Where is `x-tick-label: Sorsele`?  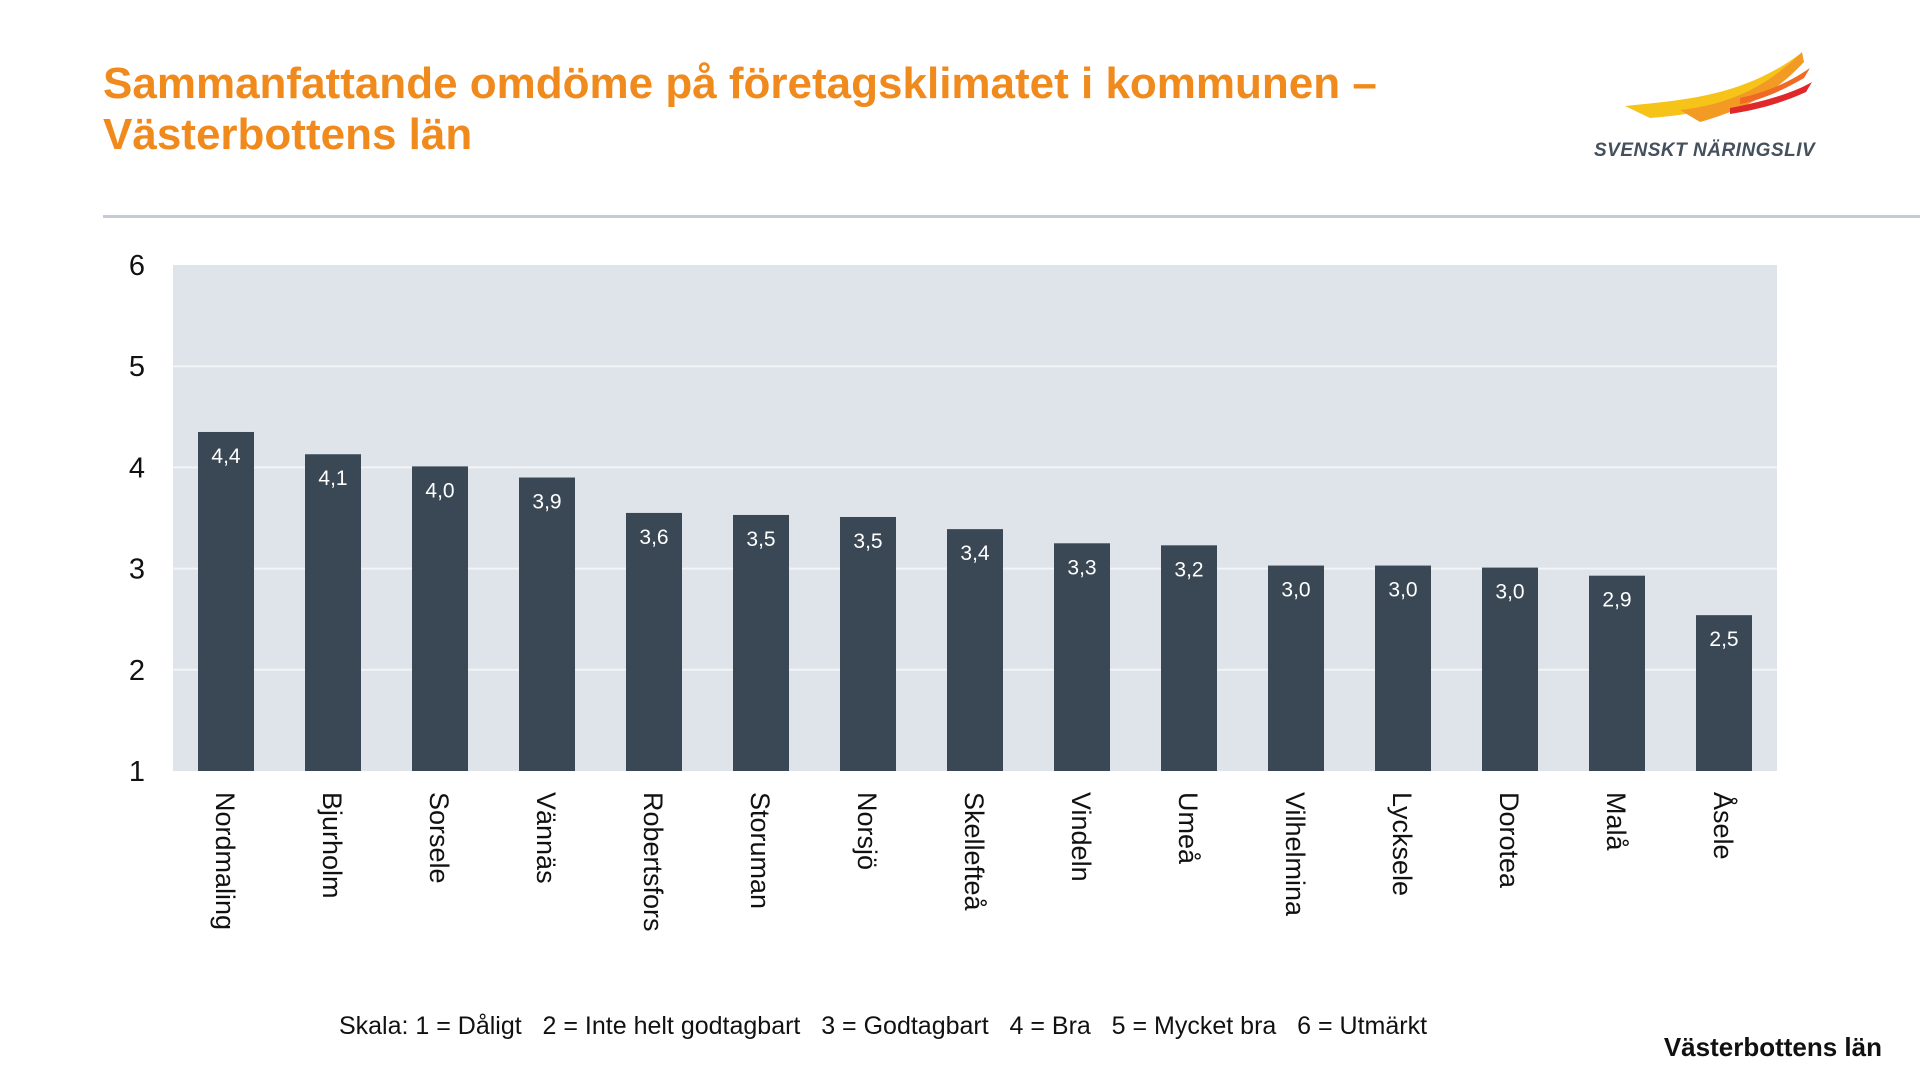 x-tick-label: Sorsele is located at coordinates (439, 838).